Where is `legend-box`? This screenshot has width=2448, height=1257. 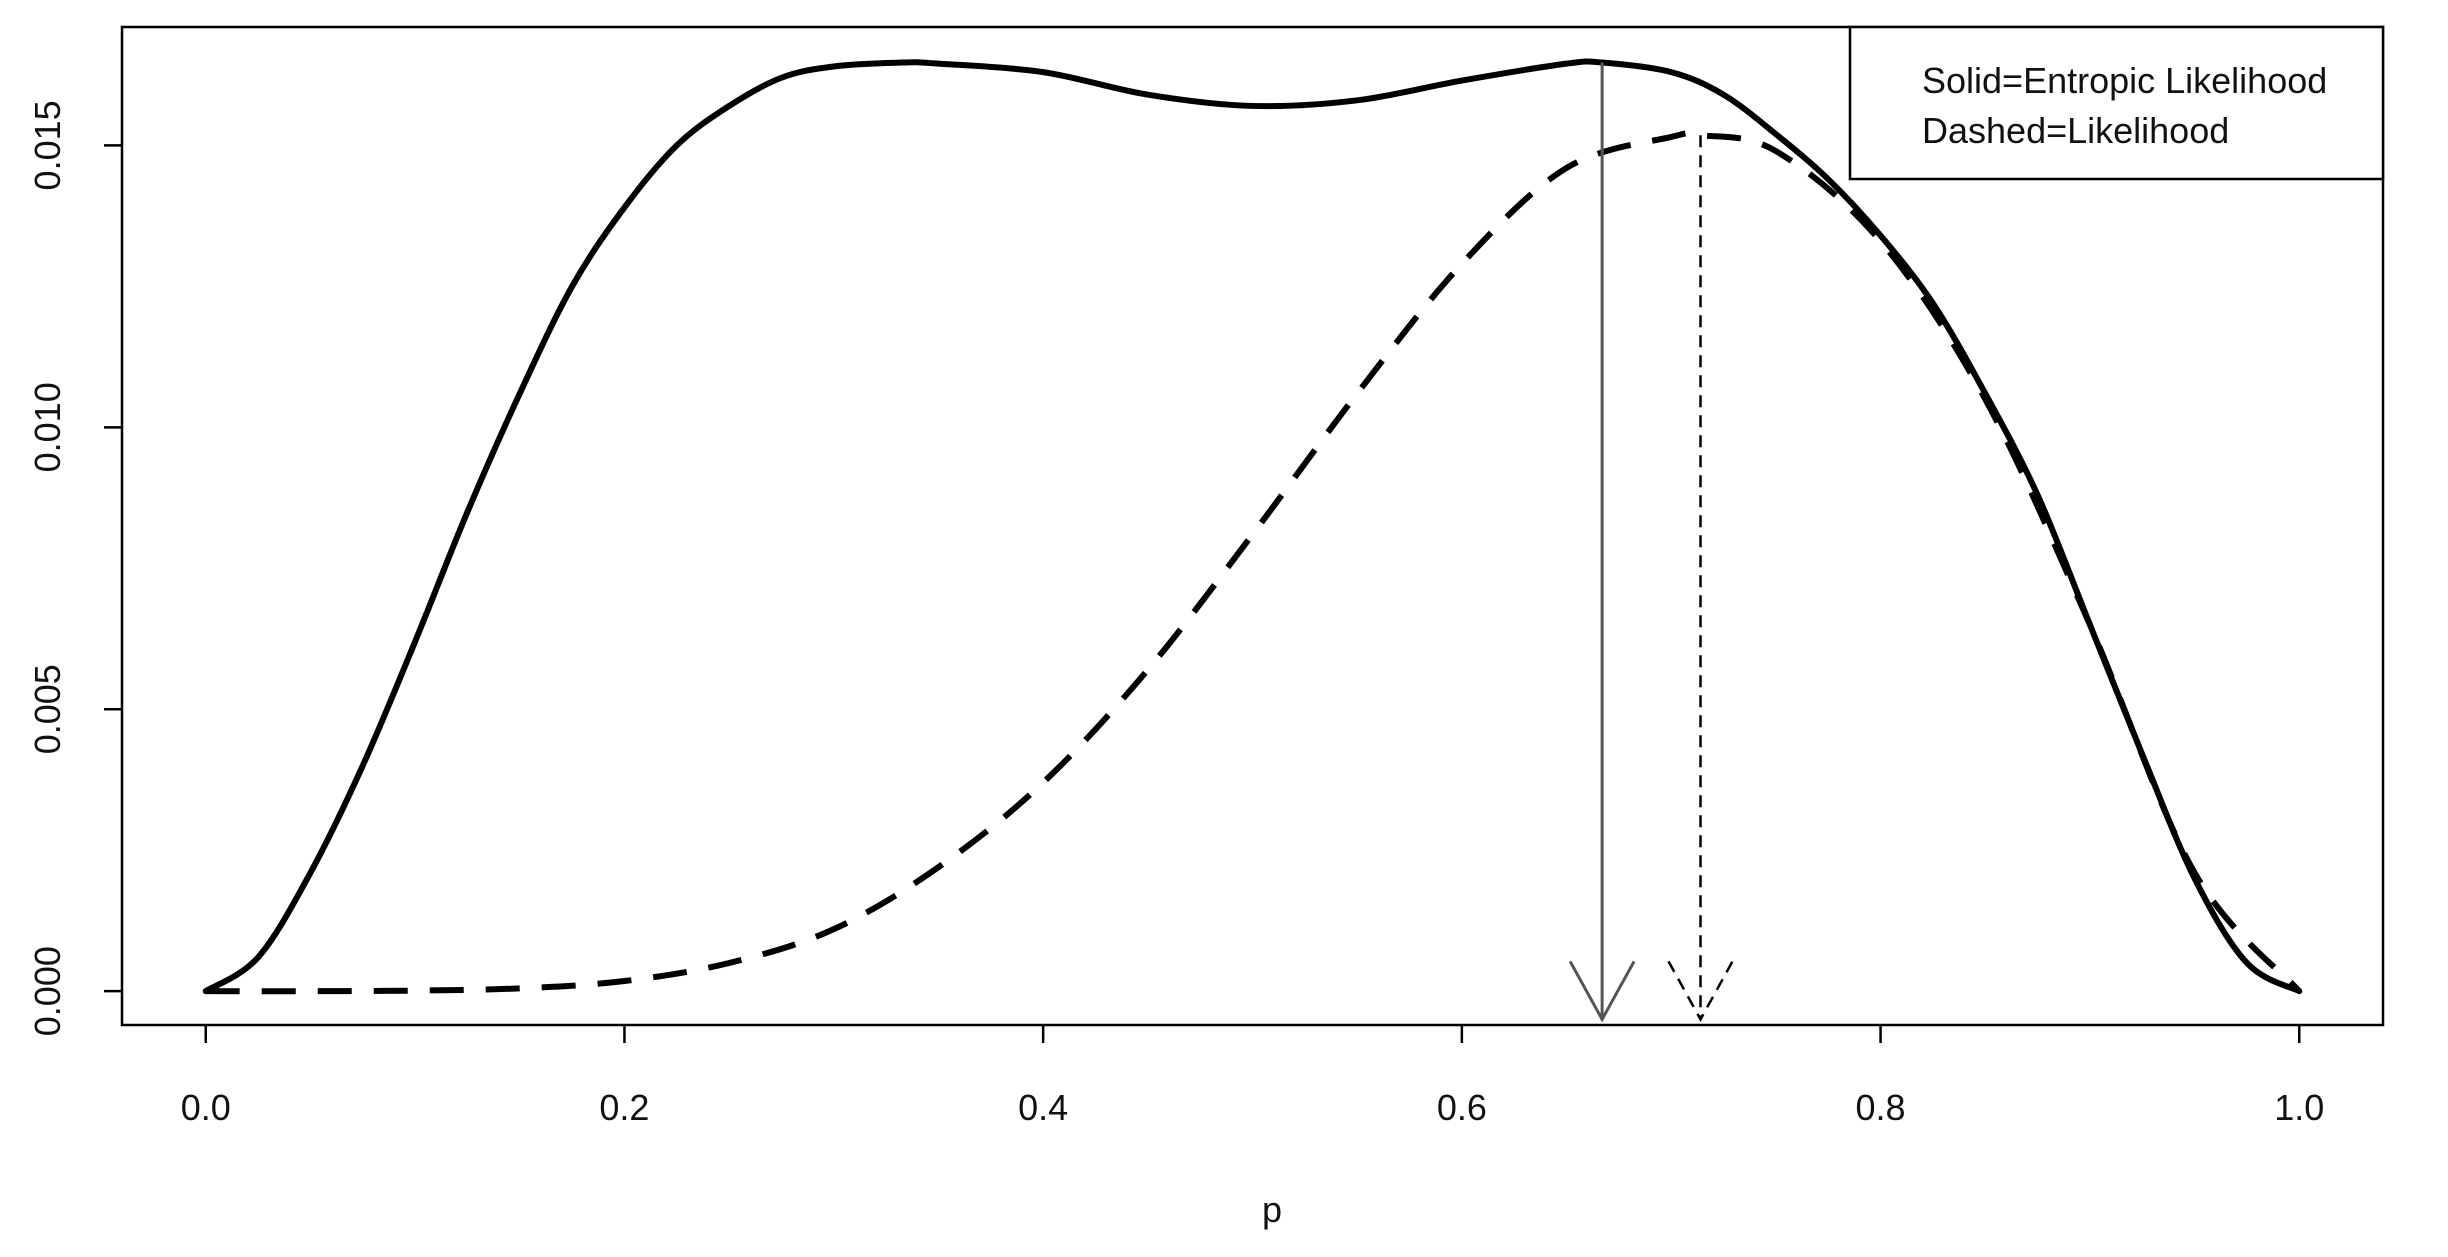
legend-box is located at coordinates (2116, 103).